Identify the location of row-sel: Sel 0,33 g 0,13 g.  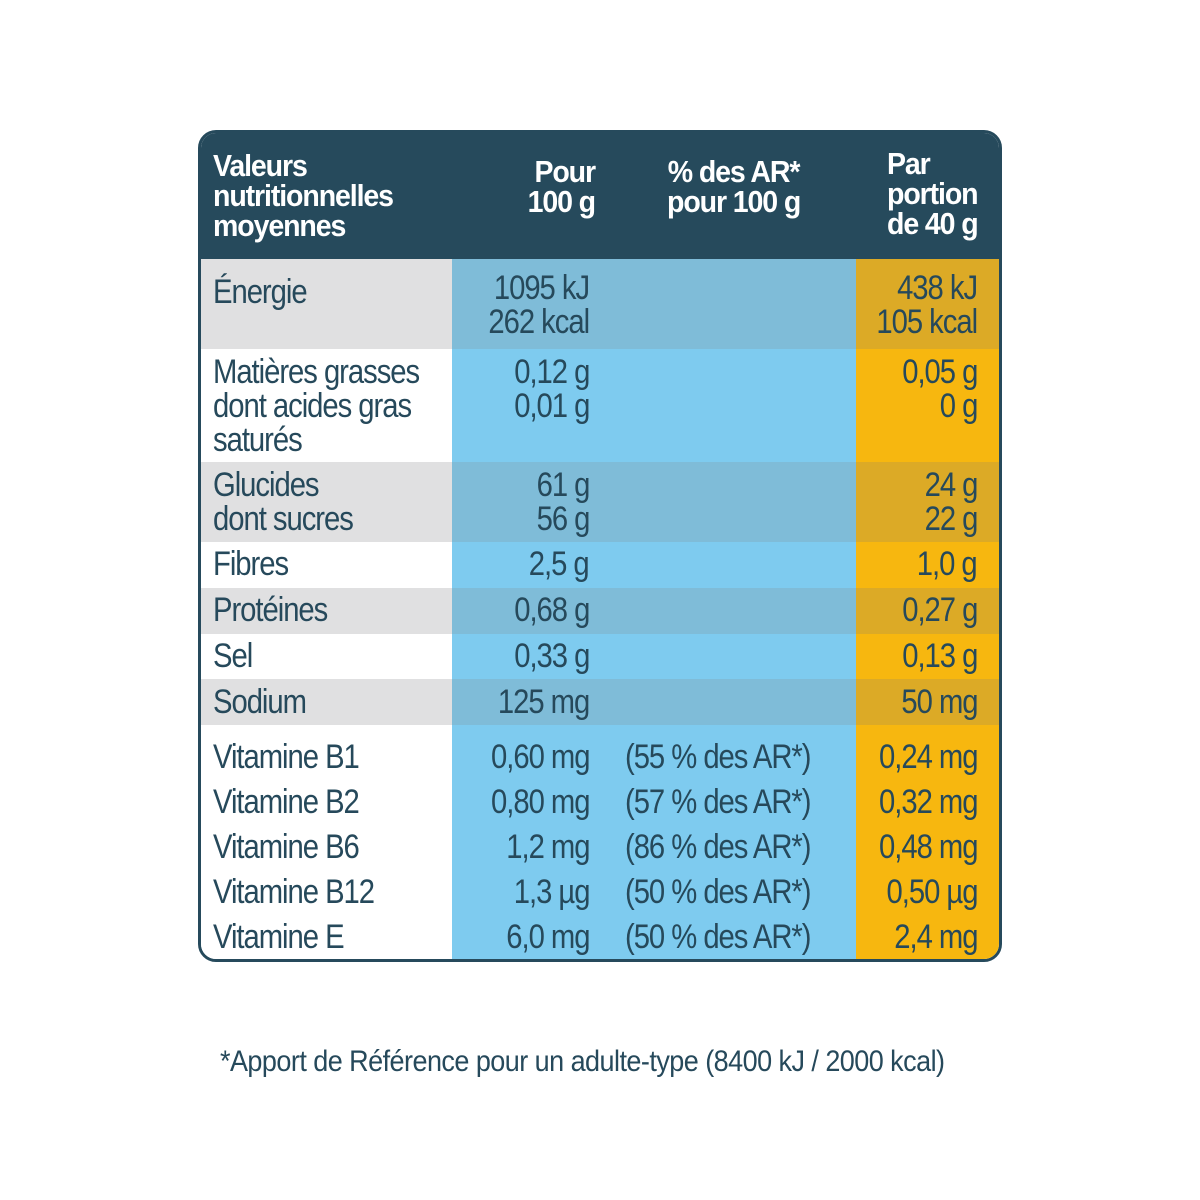
(600, 656).